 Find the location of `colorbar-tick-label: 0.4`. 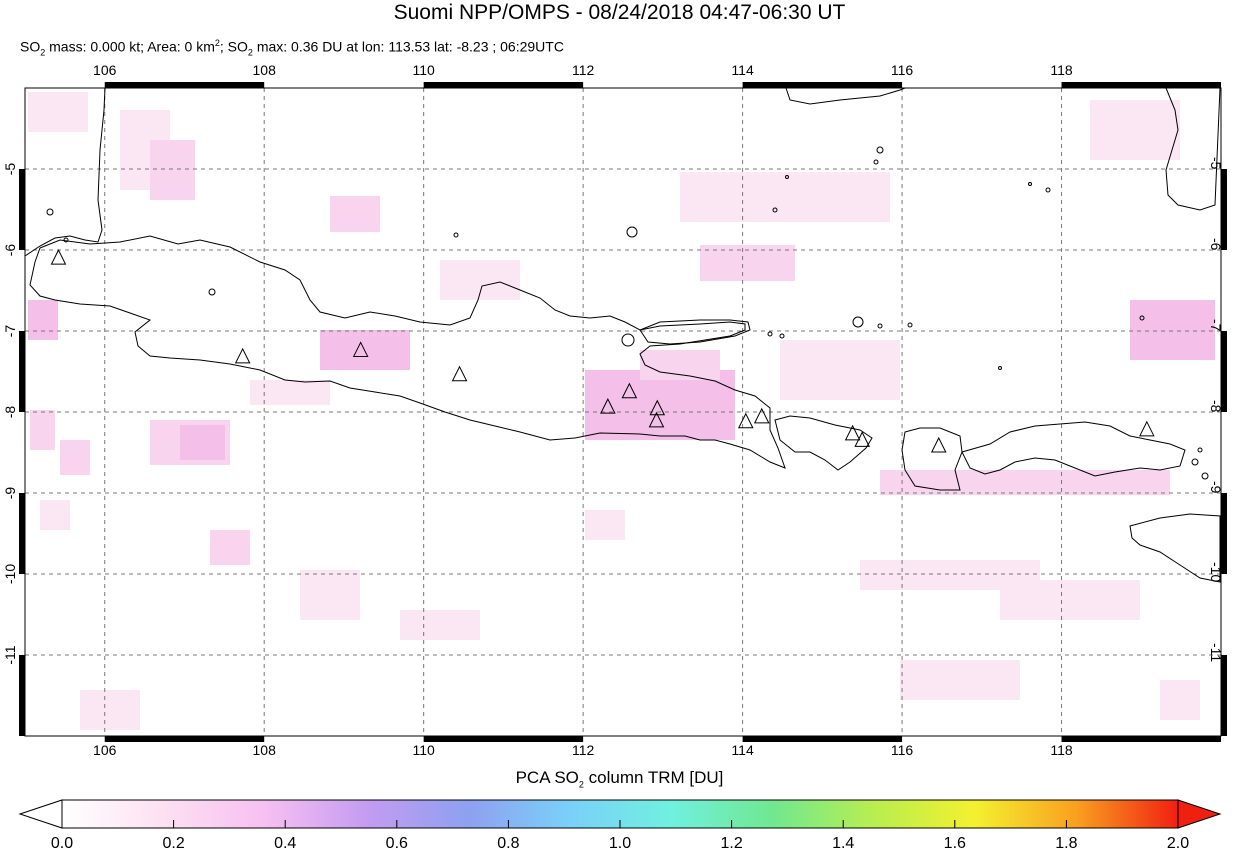

colorbar-tick-label: 0.4 is located at coordinates (285, 843).